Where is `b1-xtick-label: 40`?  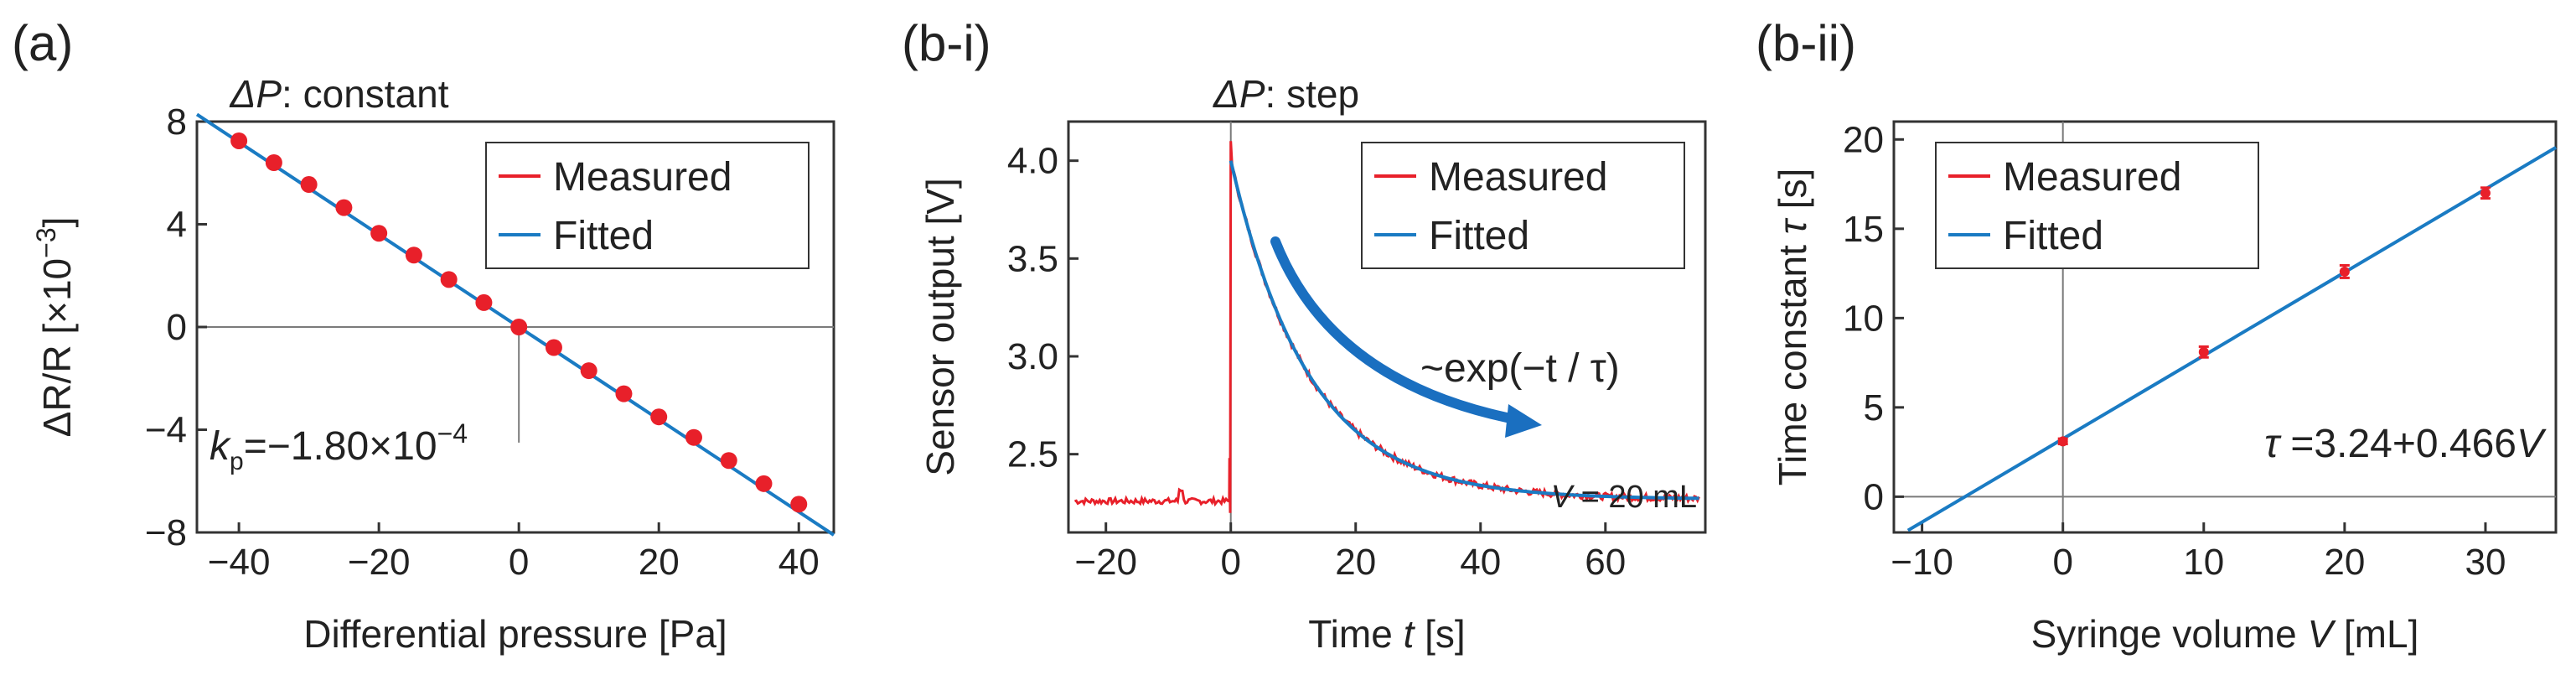
b1-xtick-label: 40 is located at coordinates (1480, 562).